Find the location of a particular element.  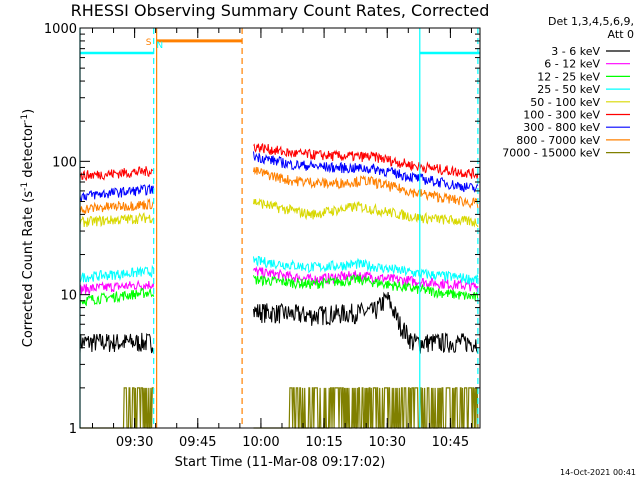

y-tick-label-1: 1 is located at coordinates (73, 429).